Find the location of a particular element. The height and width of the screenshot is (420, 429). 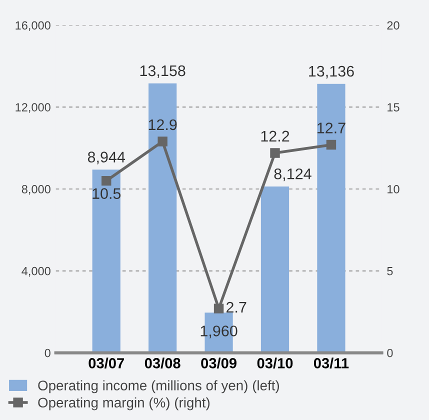

data-label: 12.7 is located at coordinates (332, 128).